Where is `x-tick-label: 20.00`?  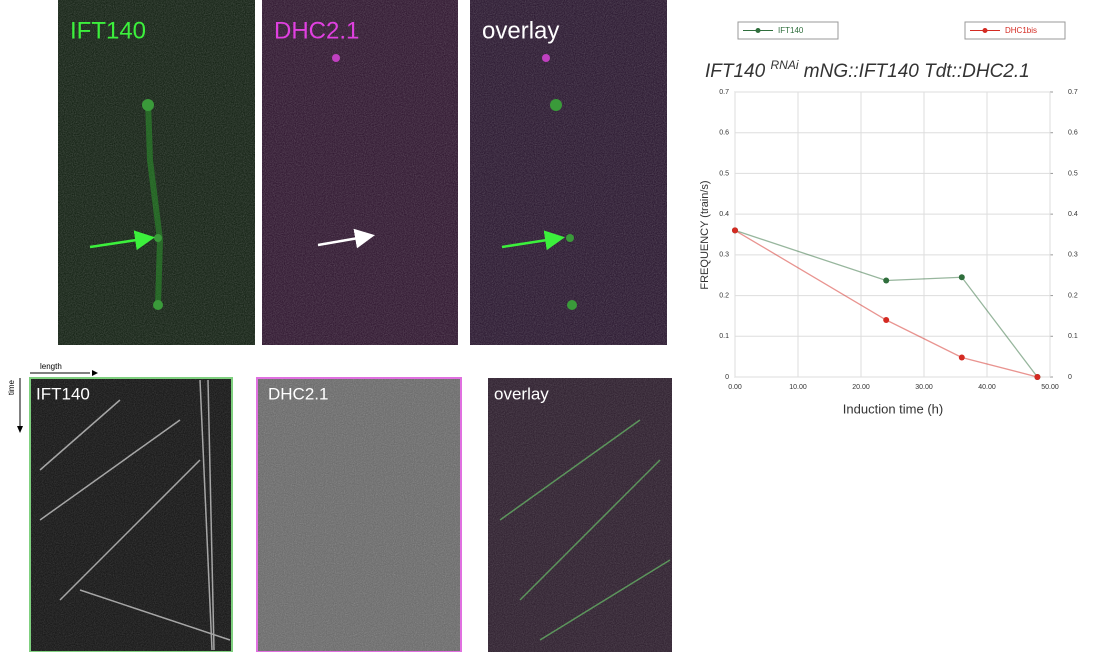
x-tick-label: 20.00 is located at coordinates (861, 387).